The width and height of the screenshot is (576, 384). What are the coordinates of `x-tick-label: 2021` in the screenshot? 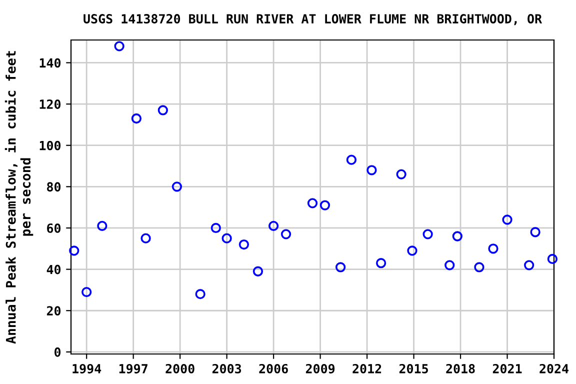 It's located at (507, 369).